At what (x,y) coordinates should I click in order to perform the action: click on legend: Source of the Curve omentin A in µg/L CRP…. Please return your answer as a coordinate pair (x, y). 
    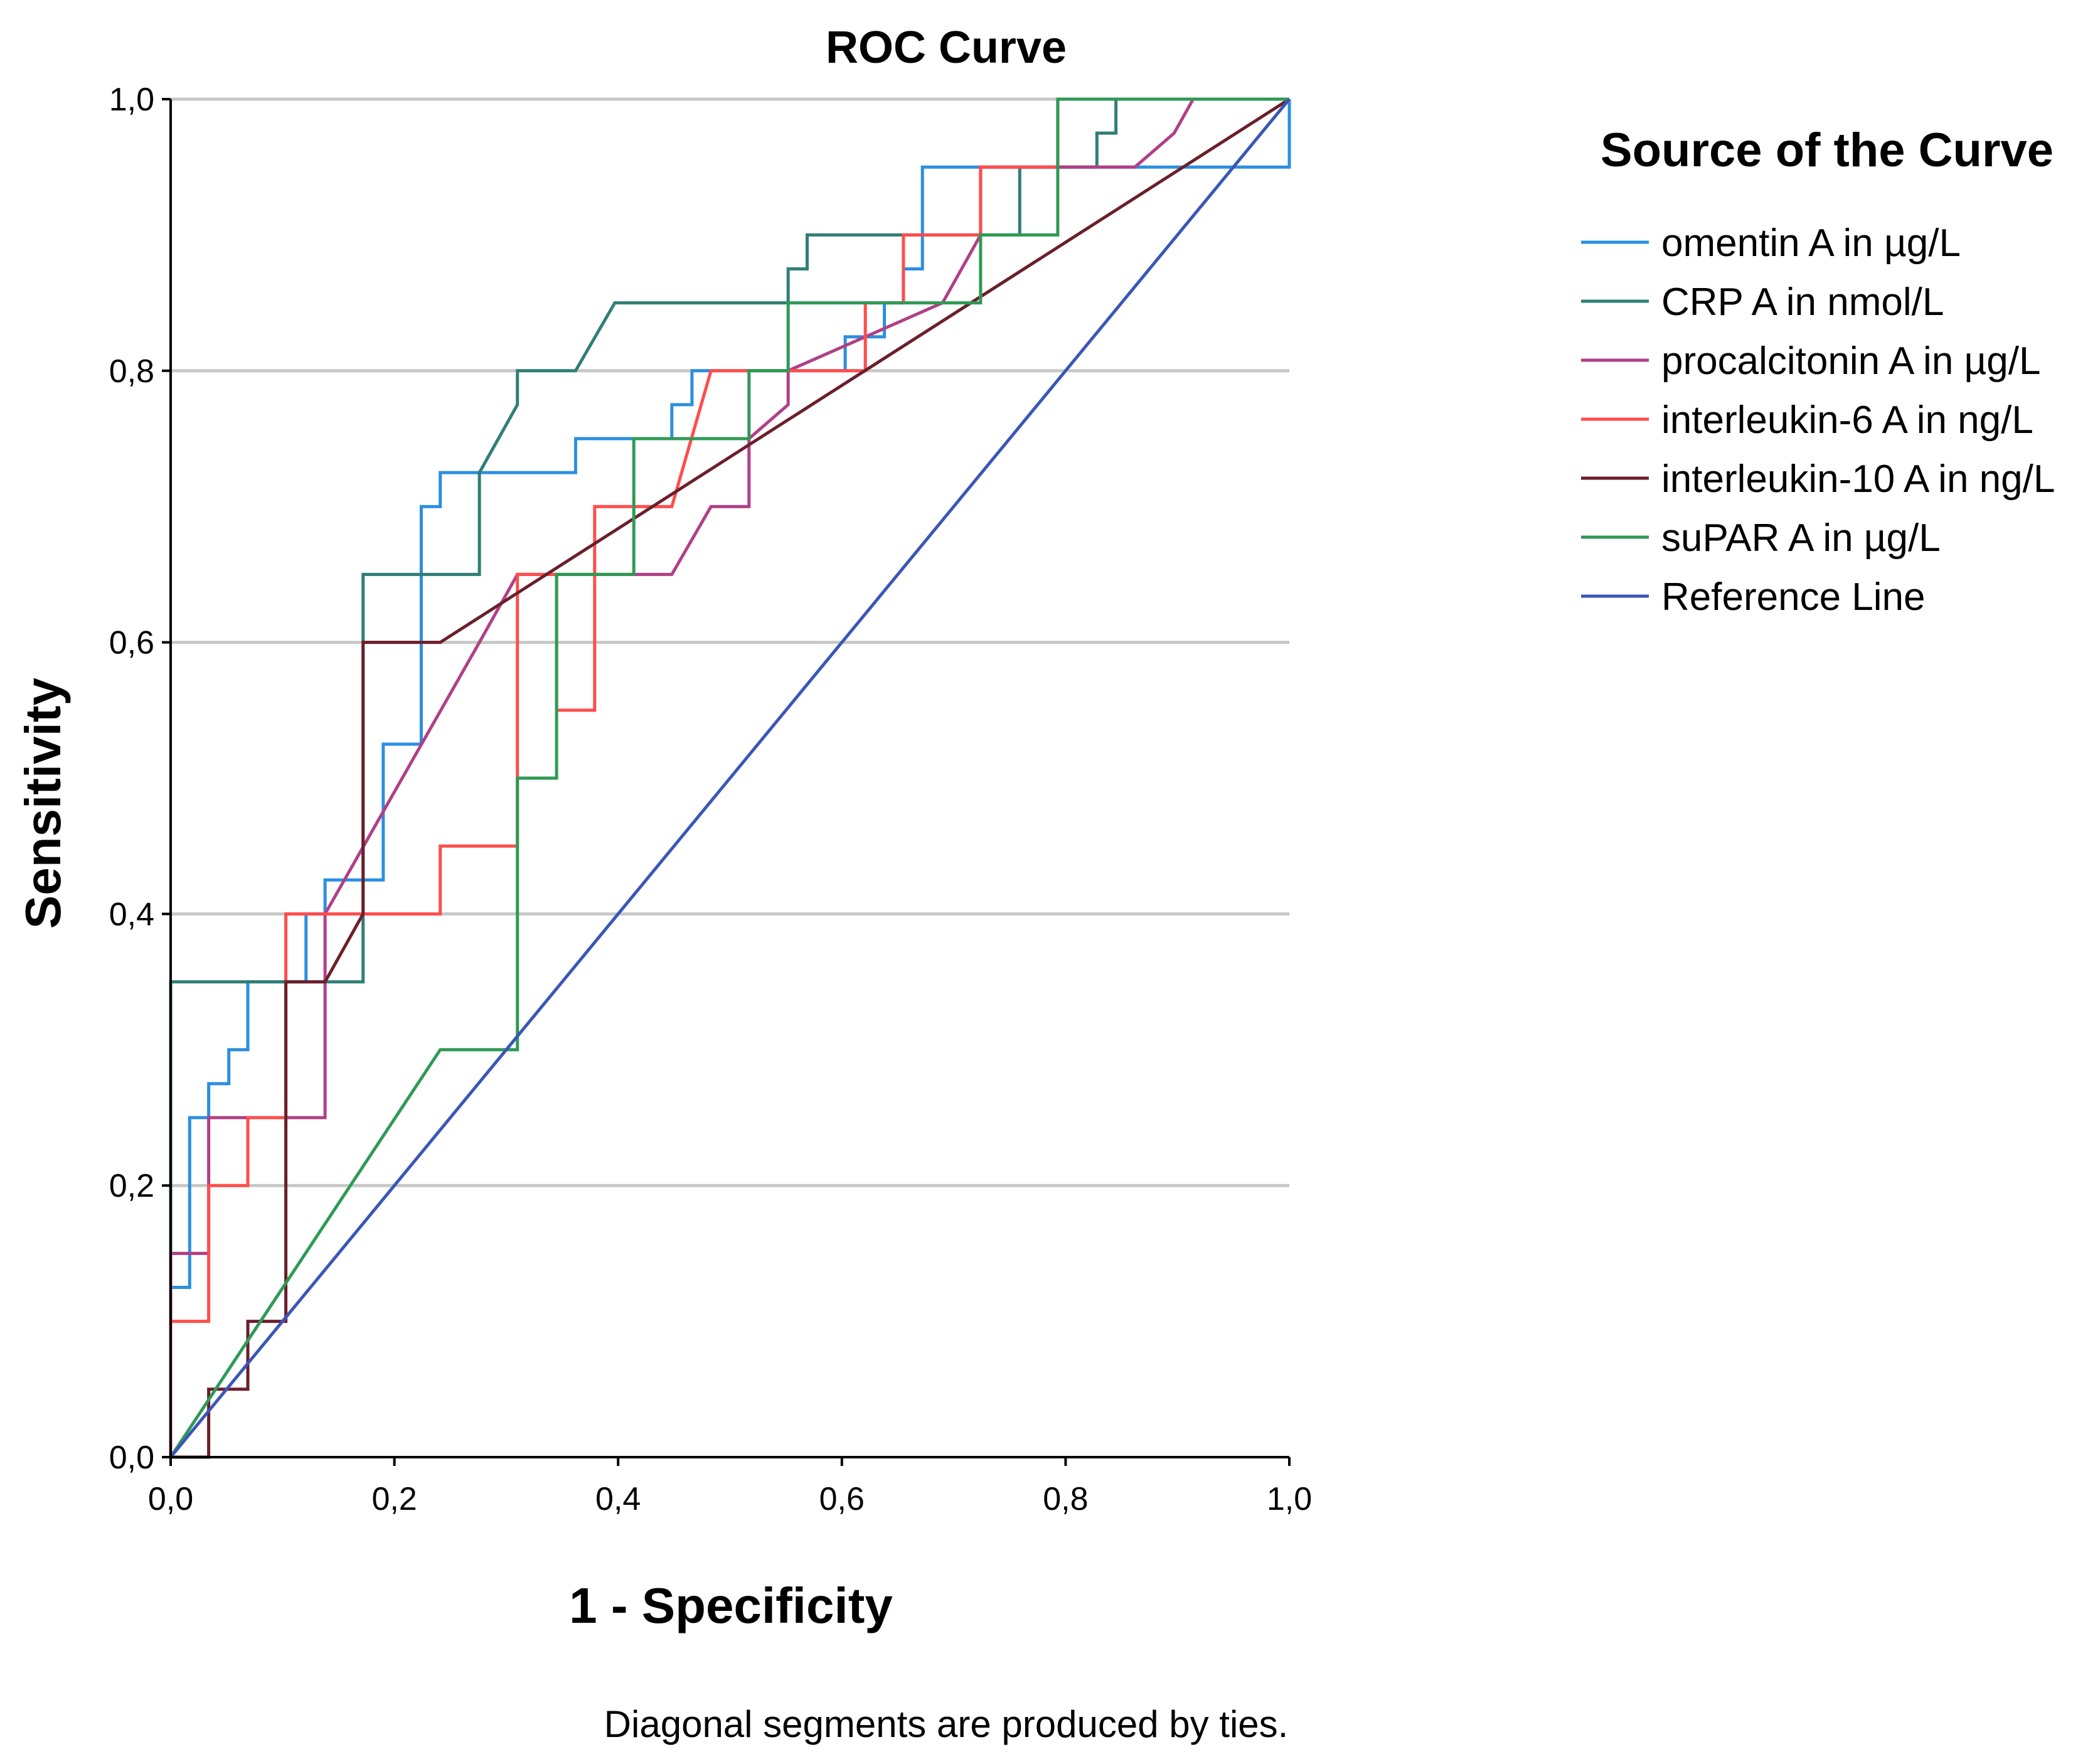
    Looking at the image, I should click on (1818, 371).